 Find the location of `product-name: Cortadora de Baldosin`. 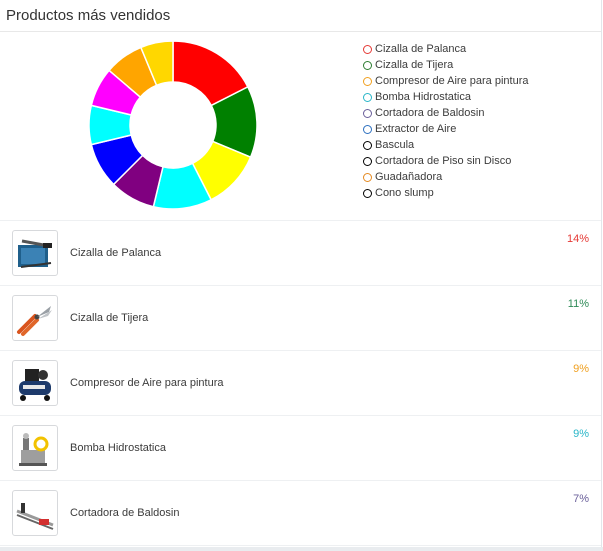

product-name: Cortadora de Baldosin is located at coordinates (125, 513).